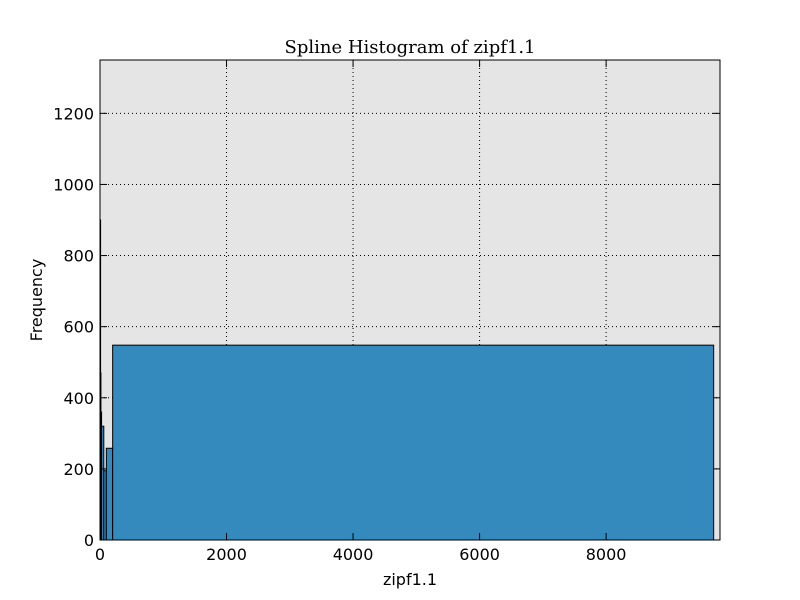 Image resolution: width=800 pixels, height=600 pixels. I want to click on y-tick-label: 1200, so click(73, 113).